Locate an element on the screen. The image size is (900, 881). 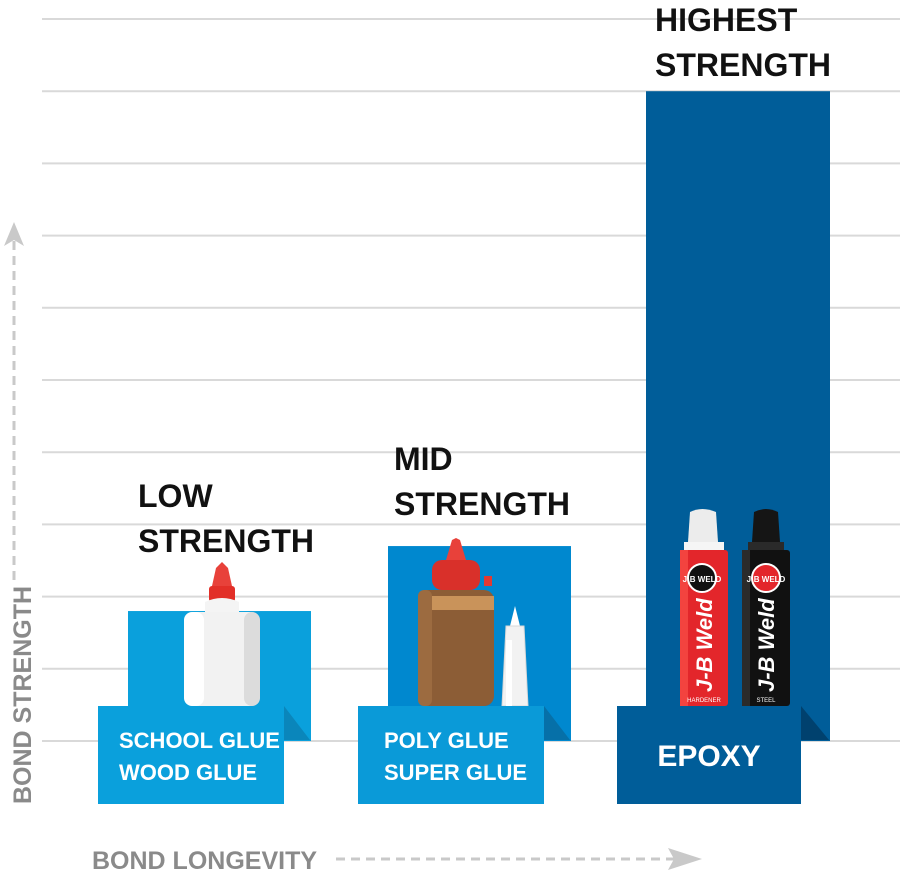
y-axis-arrowhead-icon is located at coordinates (14, 234).